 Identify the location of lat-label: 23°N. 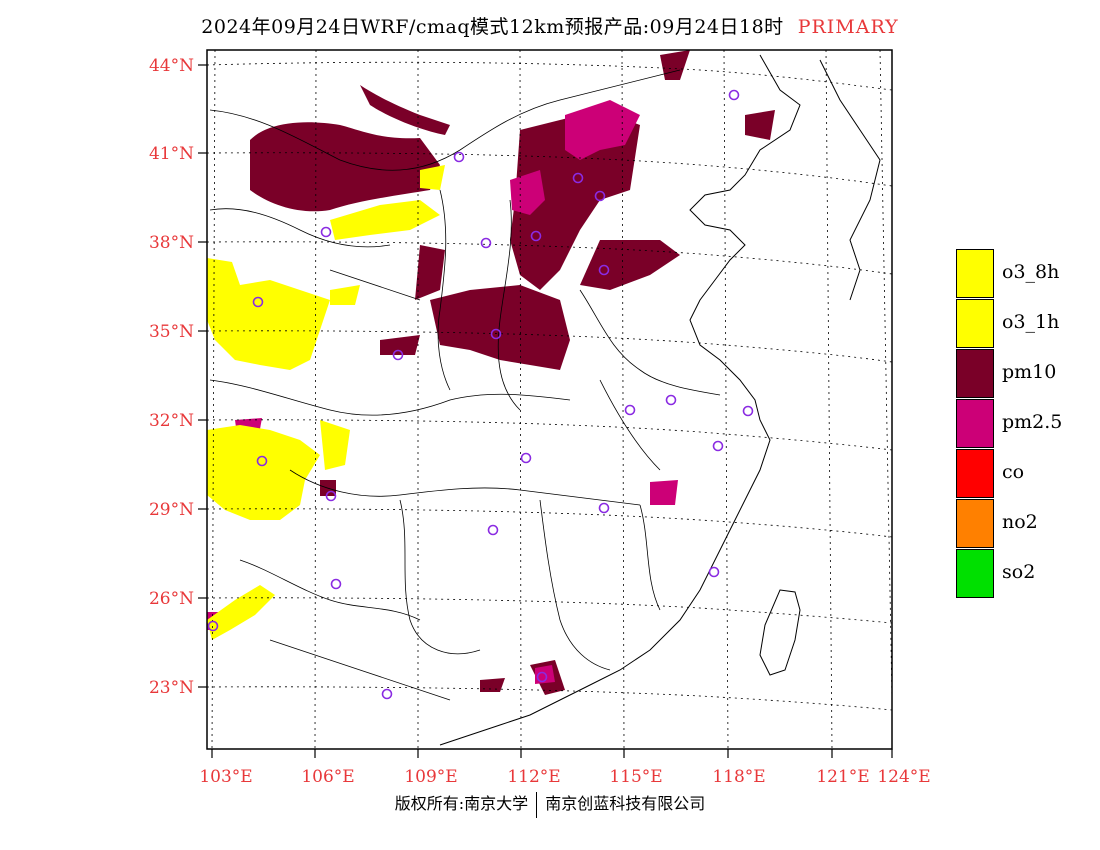
(171, 688).